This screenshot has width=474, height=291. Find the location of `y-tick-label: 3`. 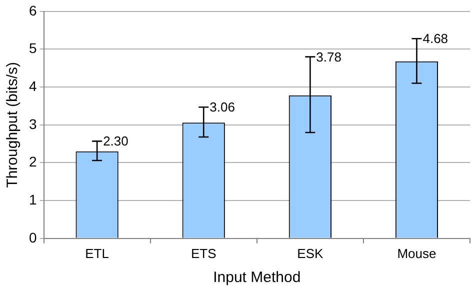

y-tick-label: 3 is located at coordinates (32, 124).